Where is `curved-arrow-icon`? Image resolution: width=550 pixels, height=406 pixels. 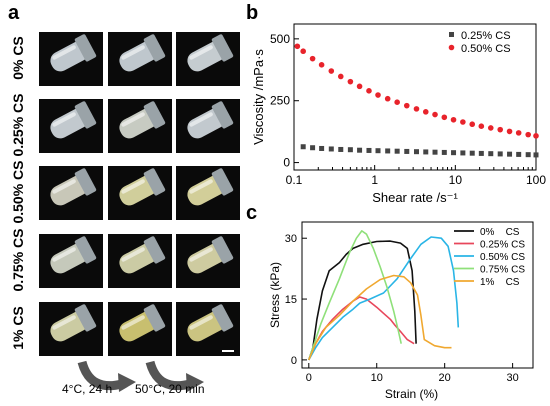
curved-arrow-icon is located at coordinates (140, 376).